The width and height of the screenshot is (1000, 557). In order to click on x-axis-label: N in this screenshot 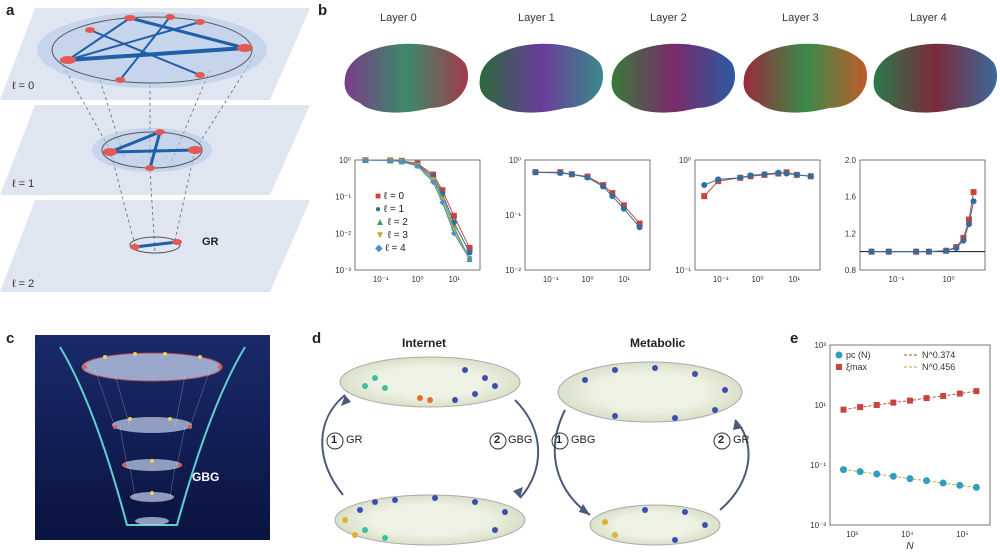, I will do `click(910, 546)`.